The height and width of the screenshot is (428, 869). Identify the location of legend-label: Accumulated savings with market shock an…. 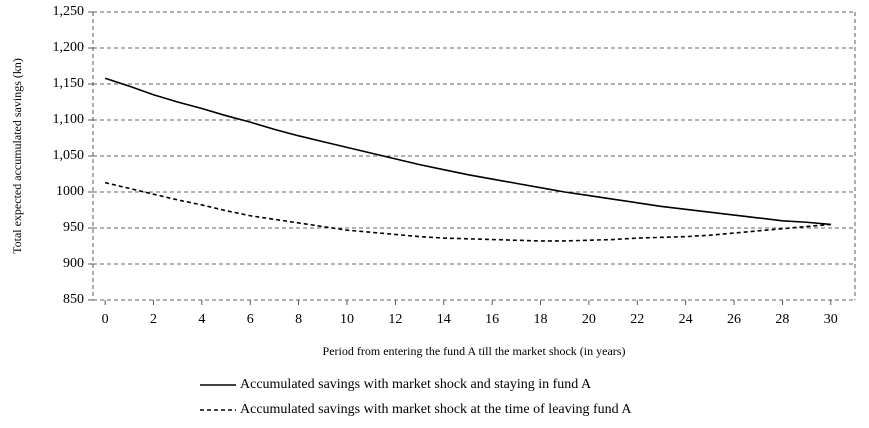
(416, 384).